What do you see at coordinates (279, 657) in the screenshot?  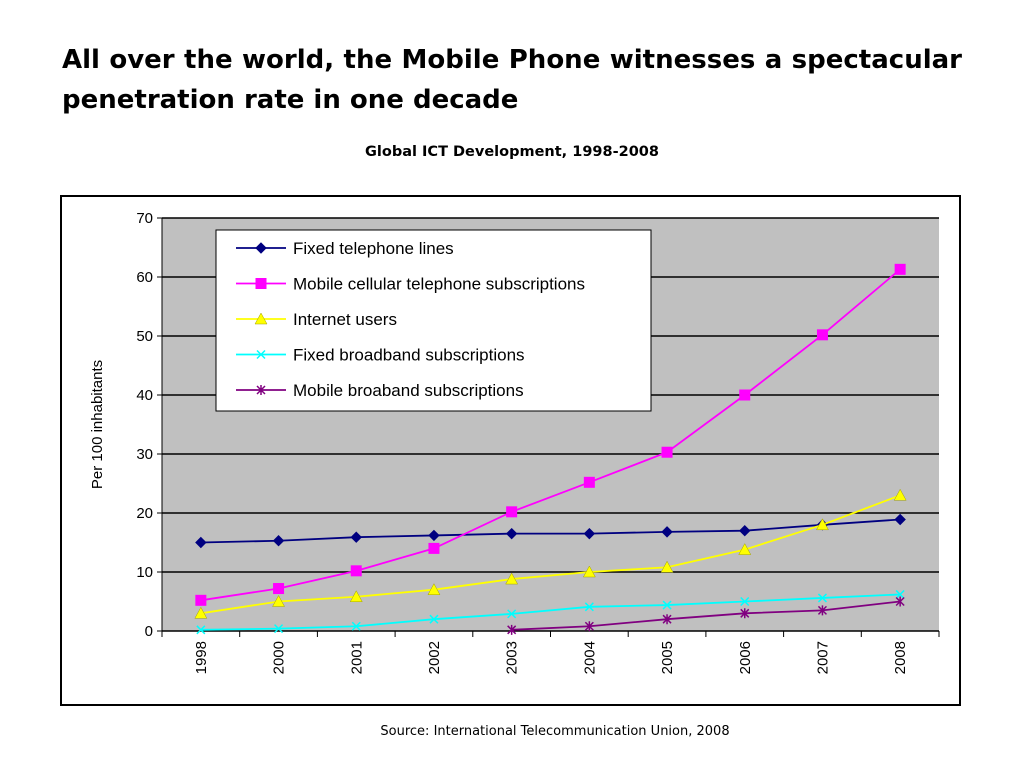 I see `x-tick-label: 2000` at bounding box center [279, 657].